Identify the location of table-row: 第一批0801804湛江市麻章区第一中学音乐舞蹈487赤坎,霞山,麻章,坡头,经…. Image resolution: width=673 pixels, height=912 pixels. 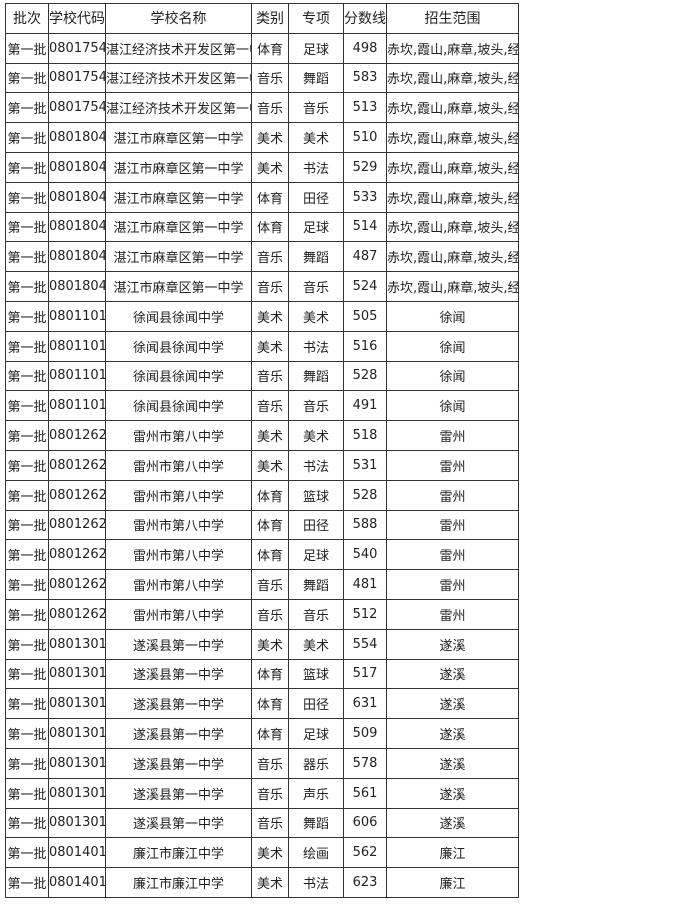
(262, 257).